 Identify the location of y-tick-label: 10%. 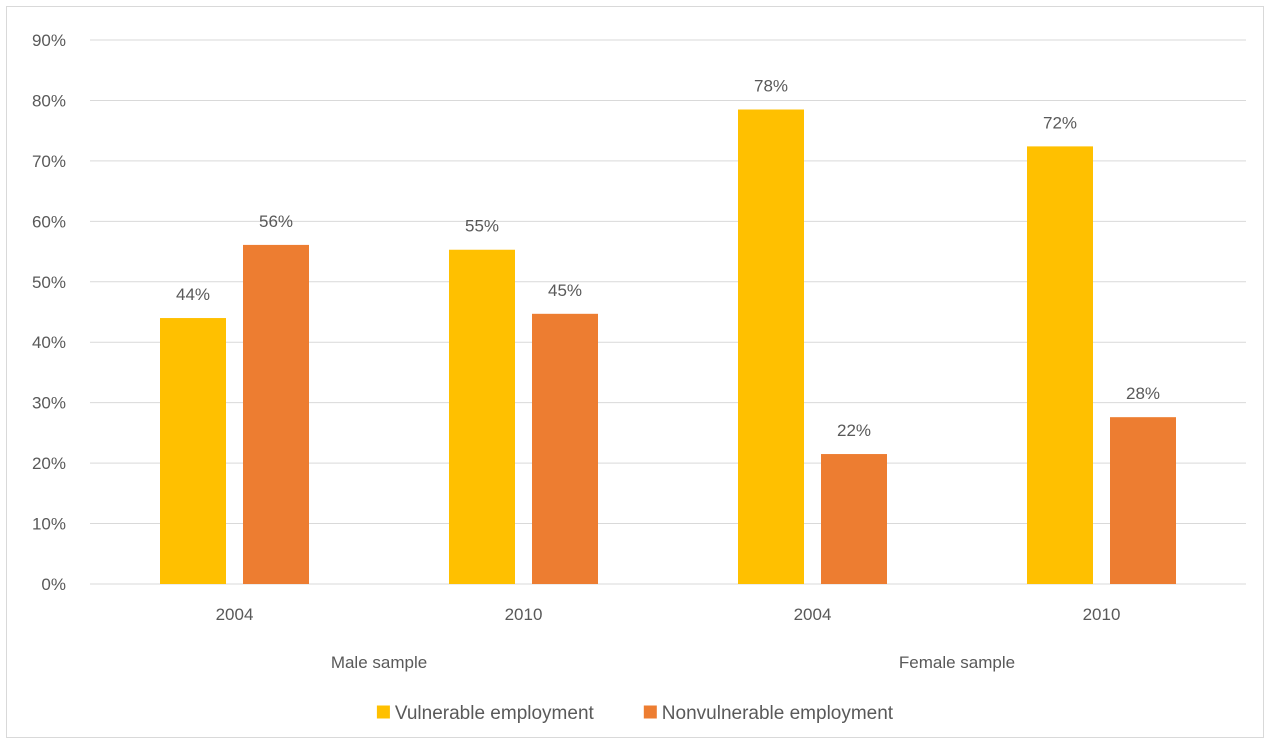
(49, 524).